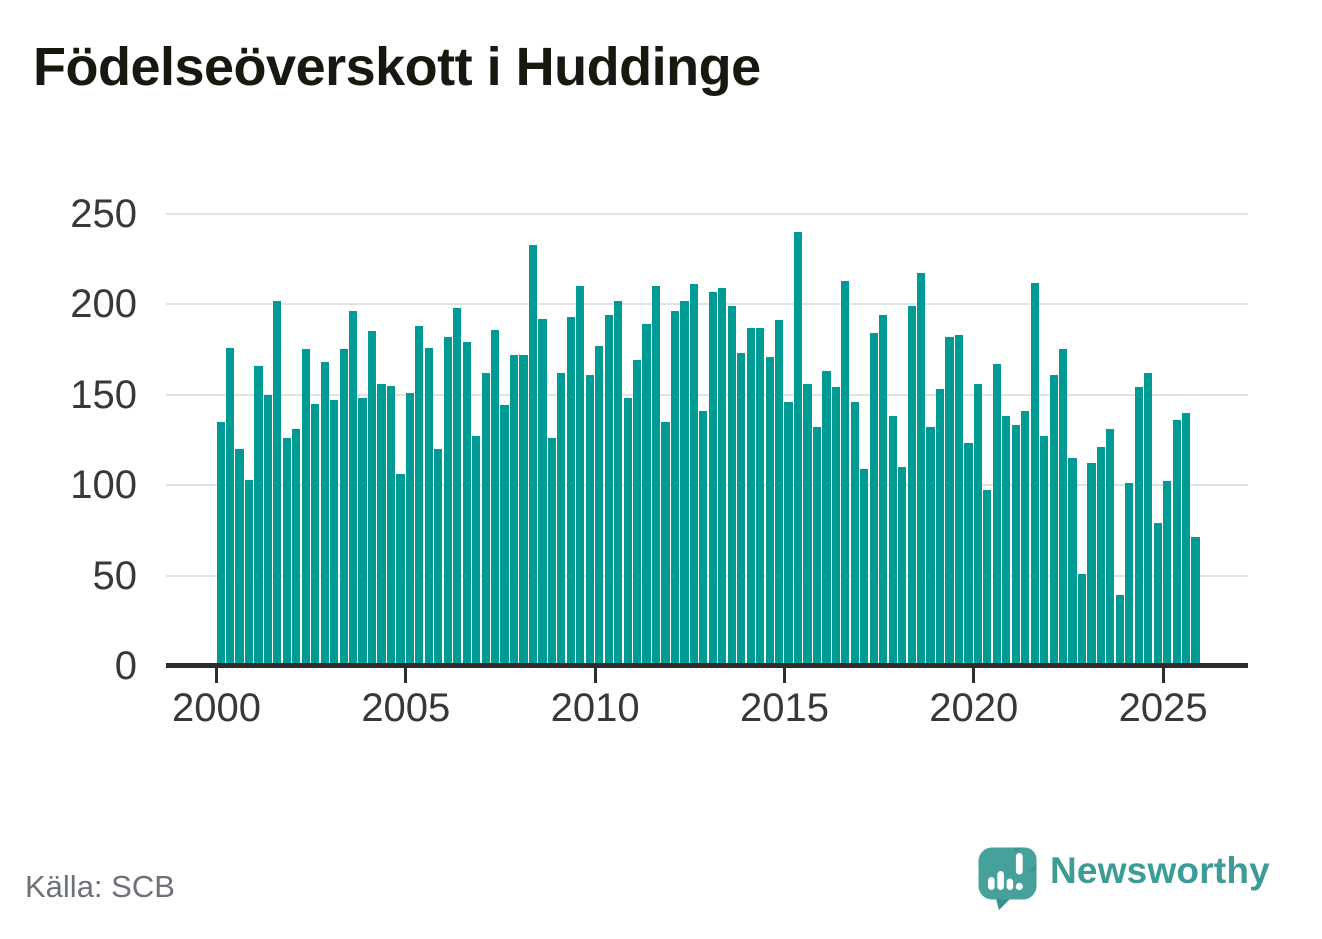 The image size is (1322, 939). Describe the element at coordinates (712, 477) in the screenshot. I see `bar-2013-q1` at that location.